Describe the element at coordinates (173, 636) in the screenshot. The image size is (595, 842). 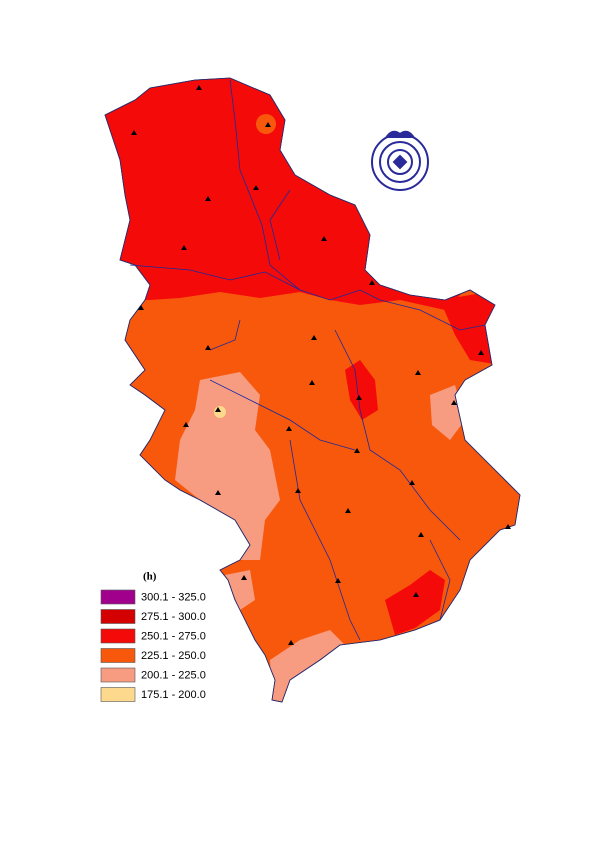
I see `legend-label: 250.1 - 275.0` at that location.